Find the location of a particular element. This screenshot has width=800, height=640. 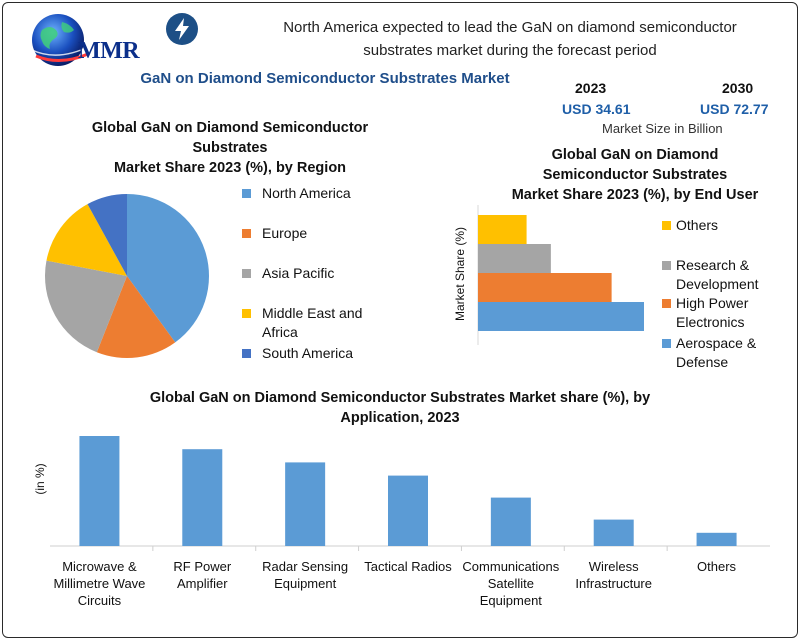

legend-swatch-asia-pacific is located at coordinates (246, 273).